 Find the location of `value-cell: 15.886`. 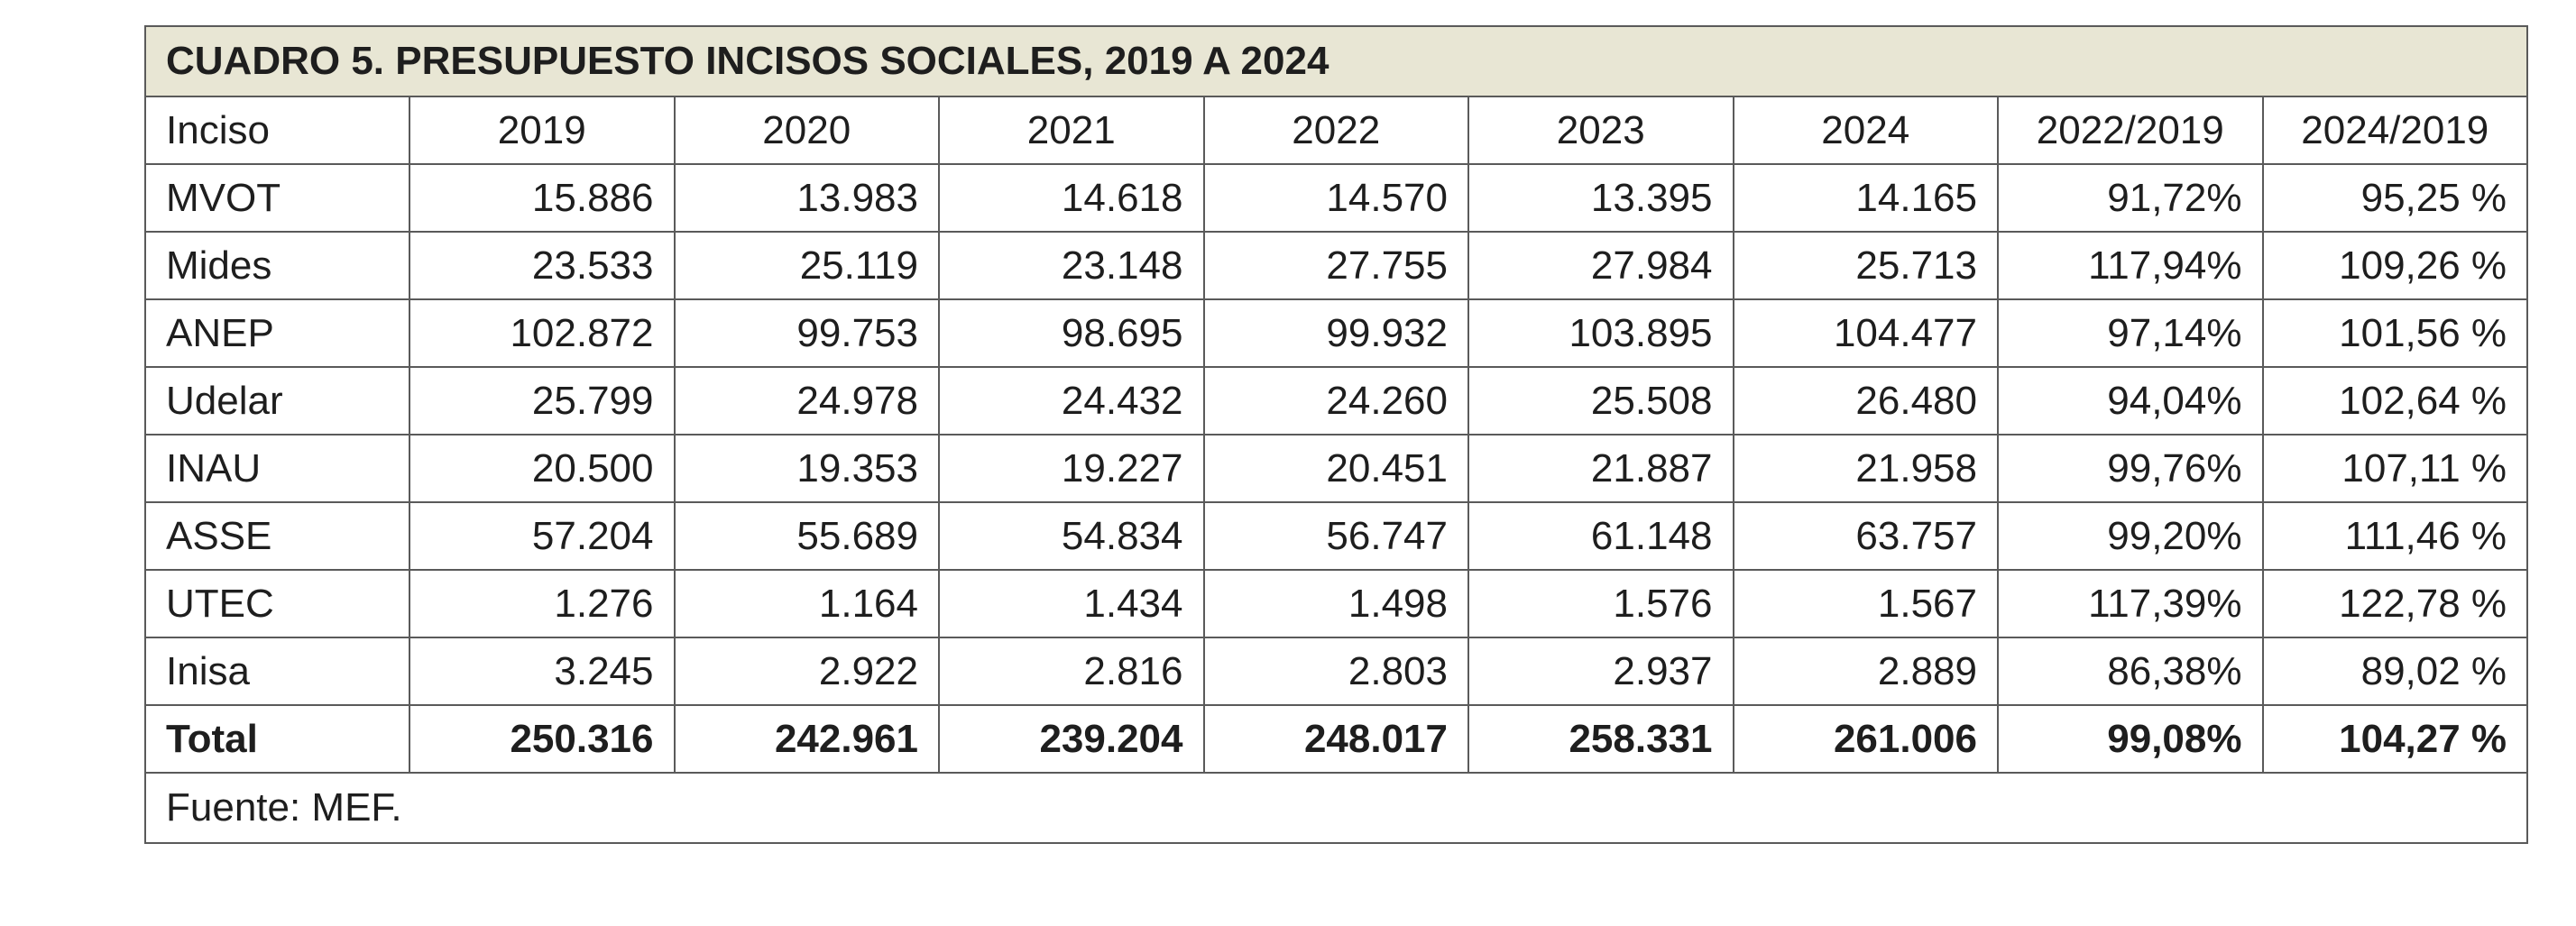

value-cell: 15.886 is located at coordinates (542, 198).